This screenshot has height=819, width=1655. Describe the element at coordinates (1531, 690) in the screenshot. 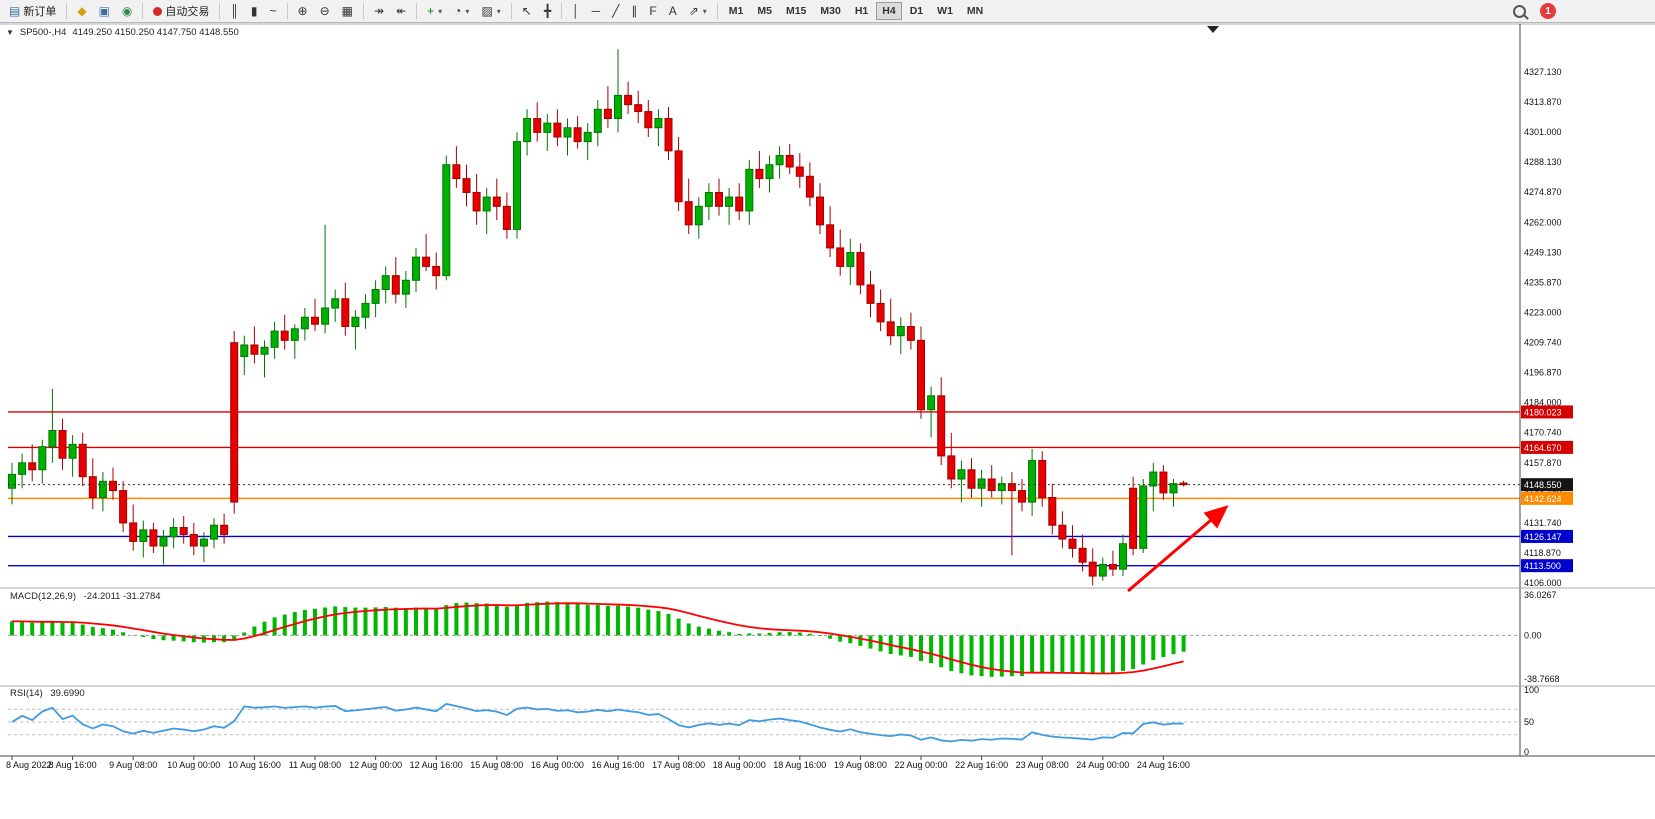

I see `svg-text: 100` at that location.